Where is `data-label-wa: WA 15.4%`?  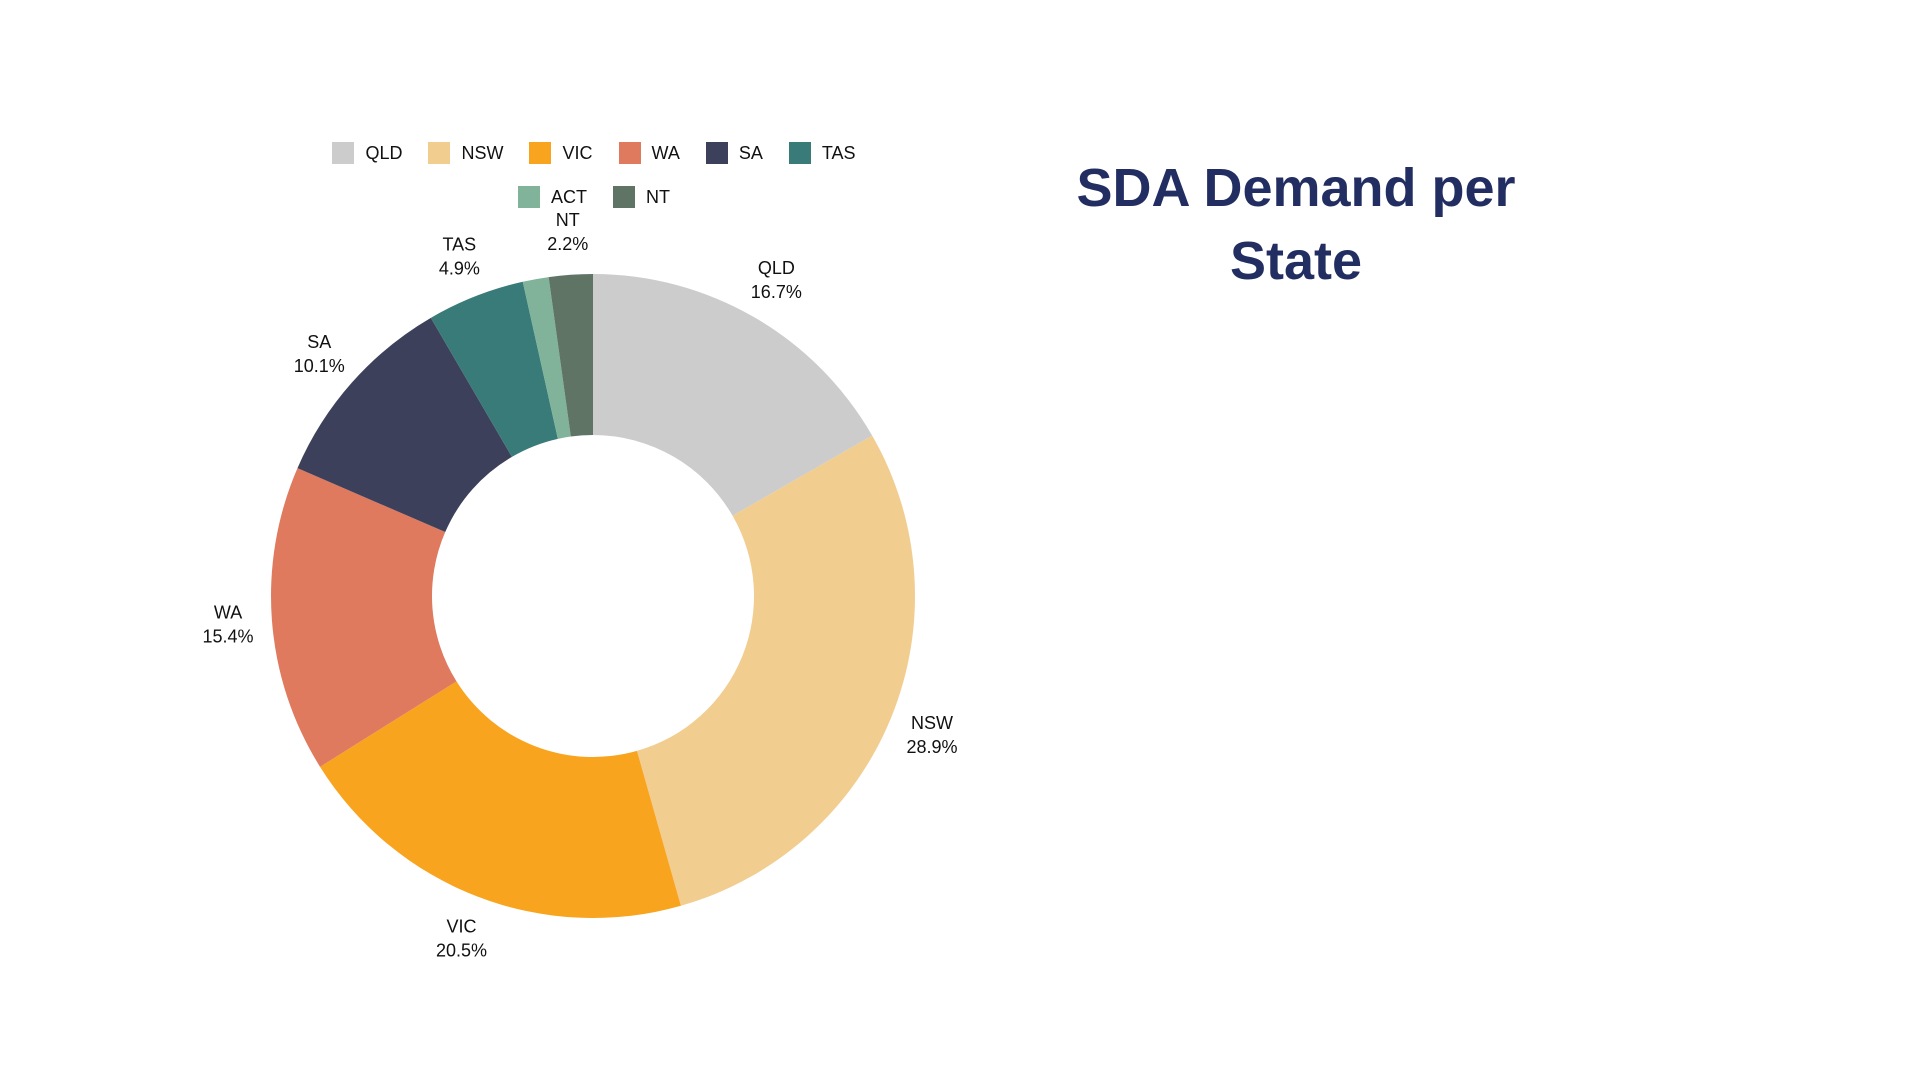
data-label-wa: WA 15.4% is located at coordinates (228, 625).